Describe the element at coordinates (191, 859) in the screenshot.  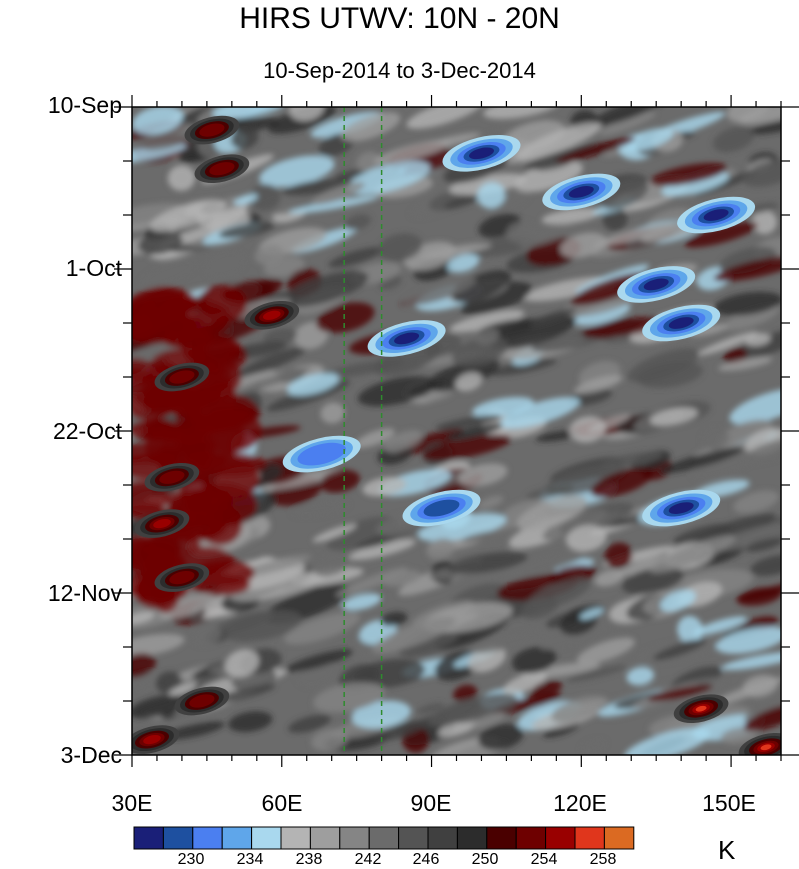
I see `colorbar-label: 230` at that location.